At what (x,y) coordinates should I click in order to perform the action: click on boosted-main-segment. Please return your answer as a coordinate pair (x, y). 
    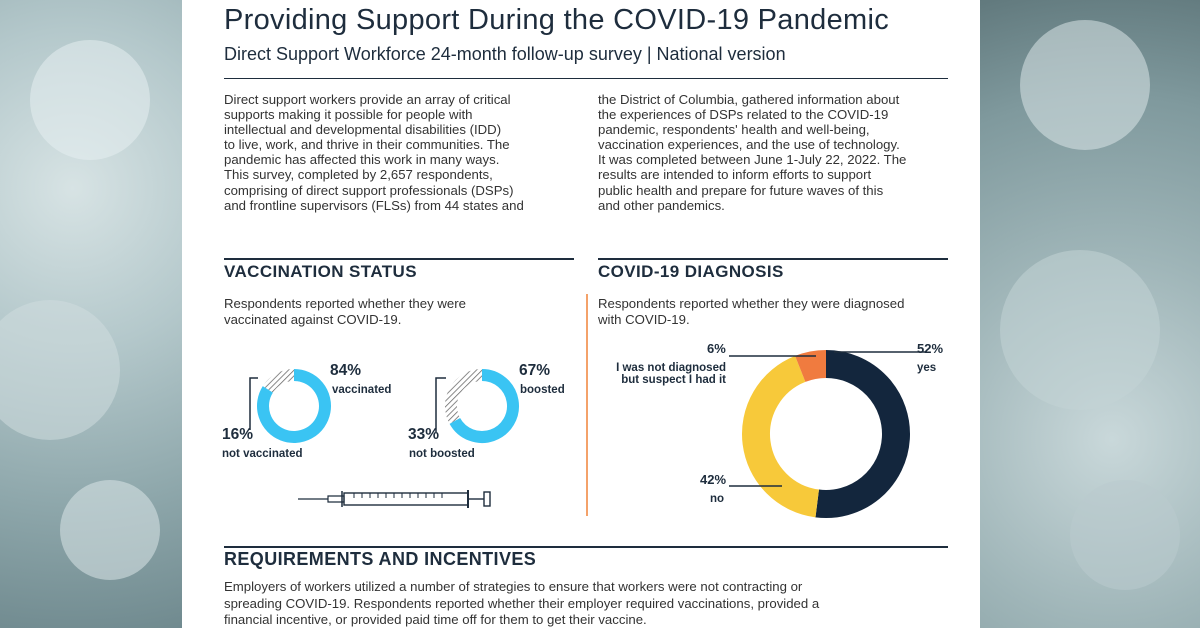
    Looking at the image, I should click on (484, 406).